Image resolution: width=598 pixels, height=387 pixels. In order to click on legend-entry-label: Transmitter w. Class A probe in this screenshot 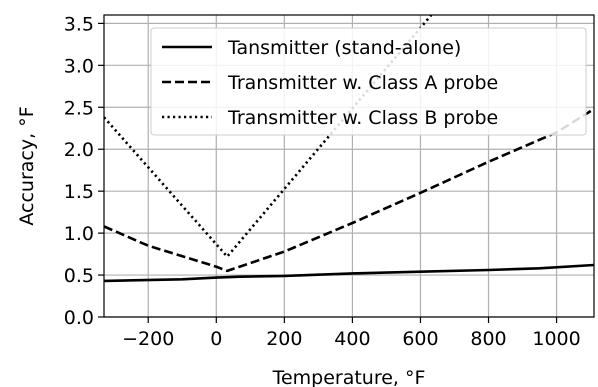, I will do `click(362, 83)`.